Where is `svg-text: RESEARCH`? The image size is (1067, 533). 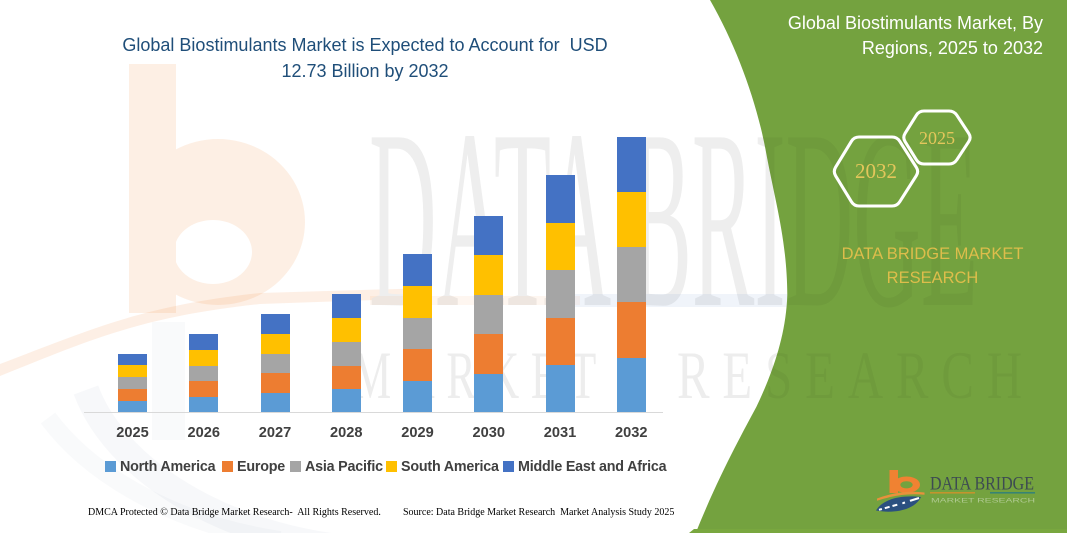 svg-text: RESEARCH is located at coordinates (856, 375).